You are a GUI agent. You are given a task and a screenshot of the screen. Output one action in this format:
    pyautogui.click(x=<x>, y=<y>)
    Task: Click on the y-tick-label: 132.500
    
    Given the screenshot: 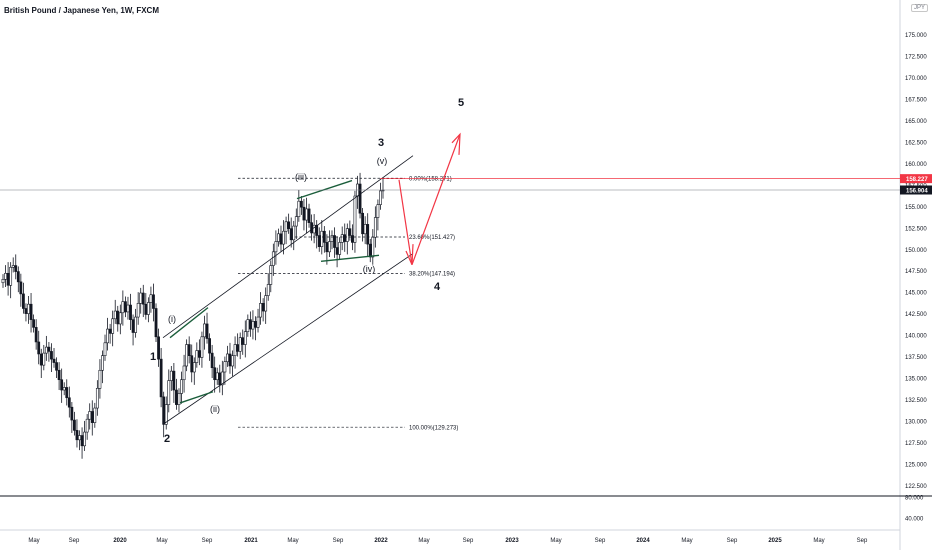 What is the action you would take?
    pyautogui.click(x=916, y=401)
    